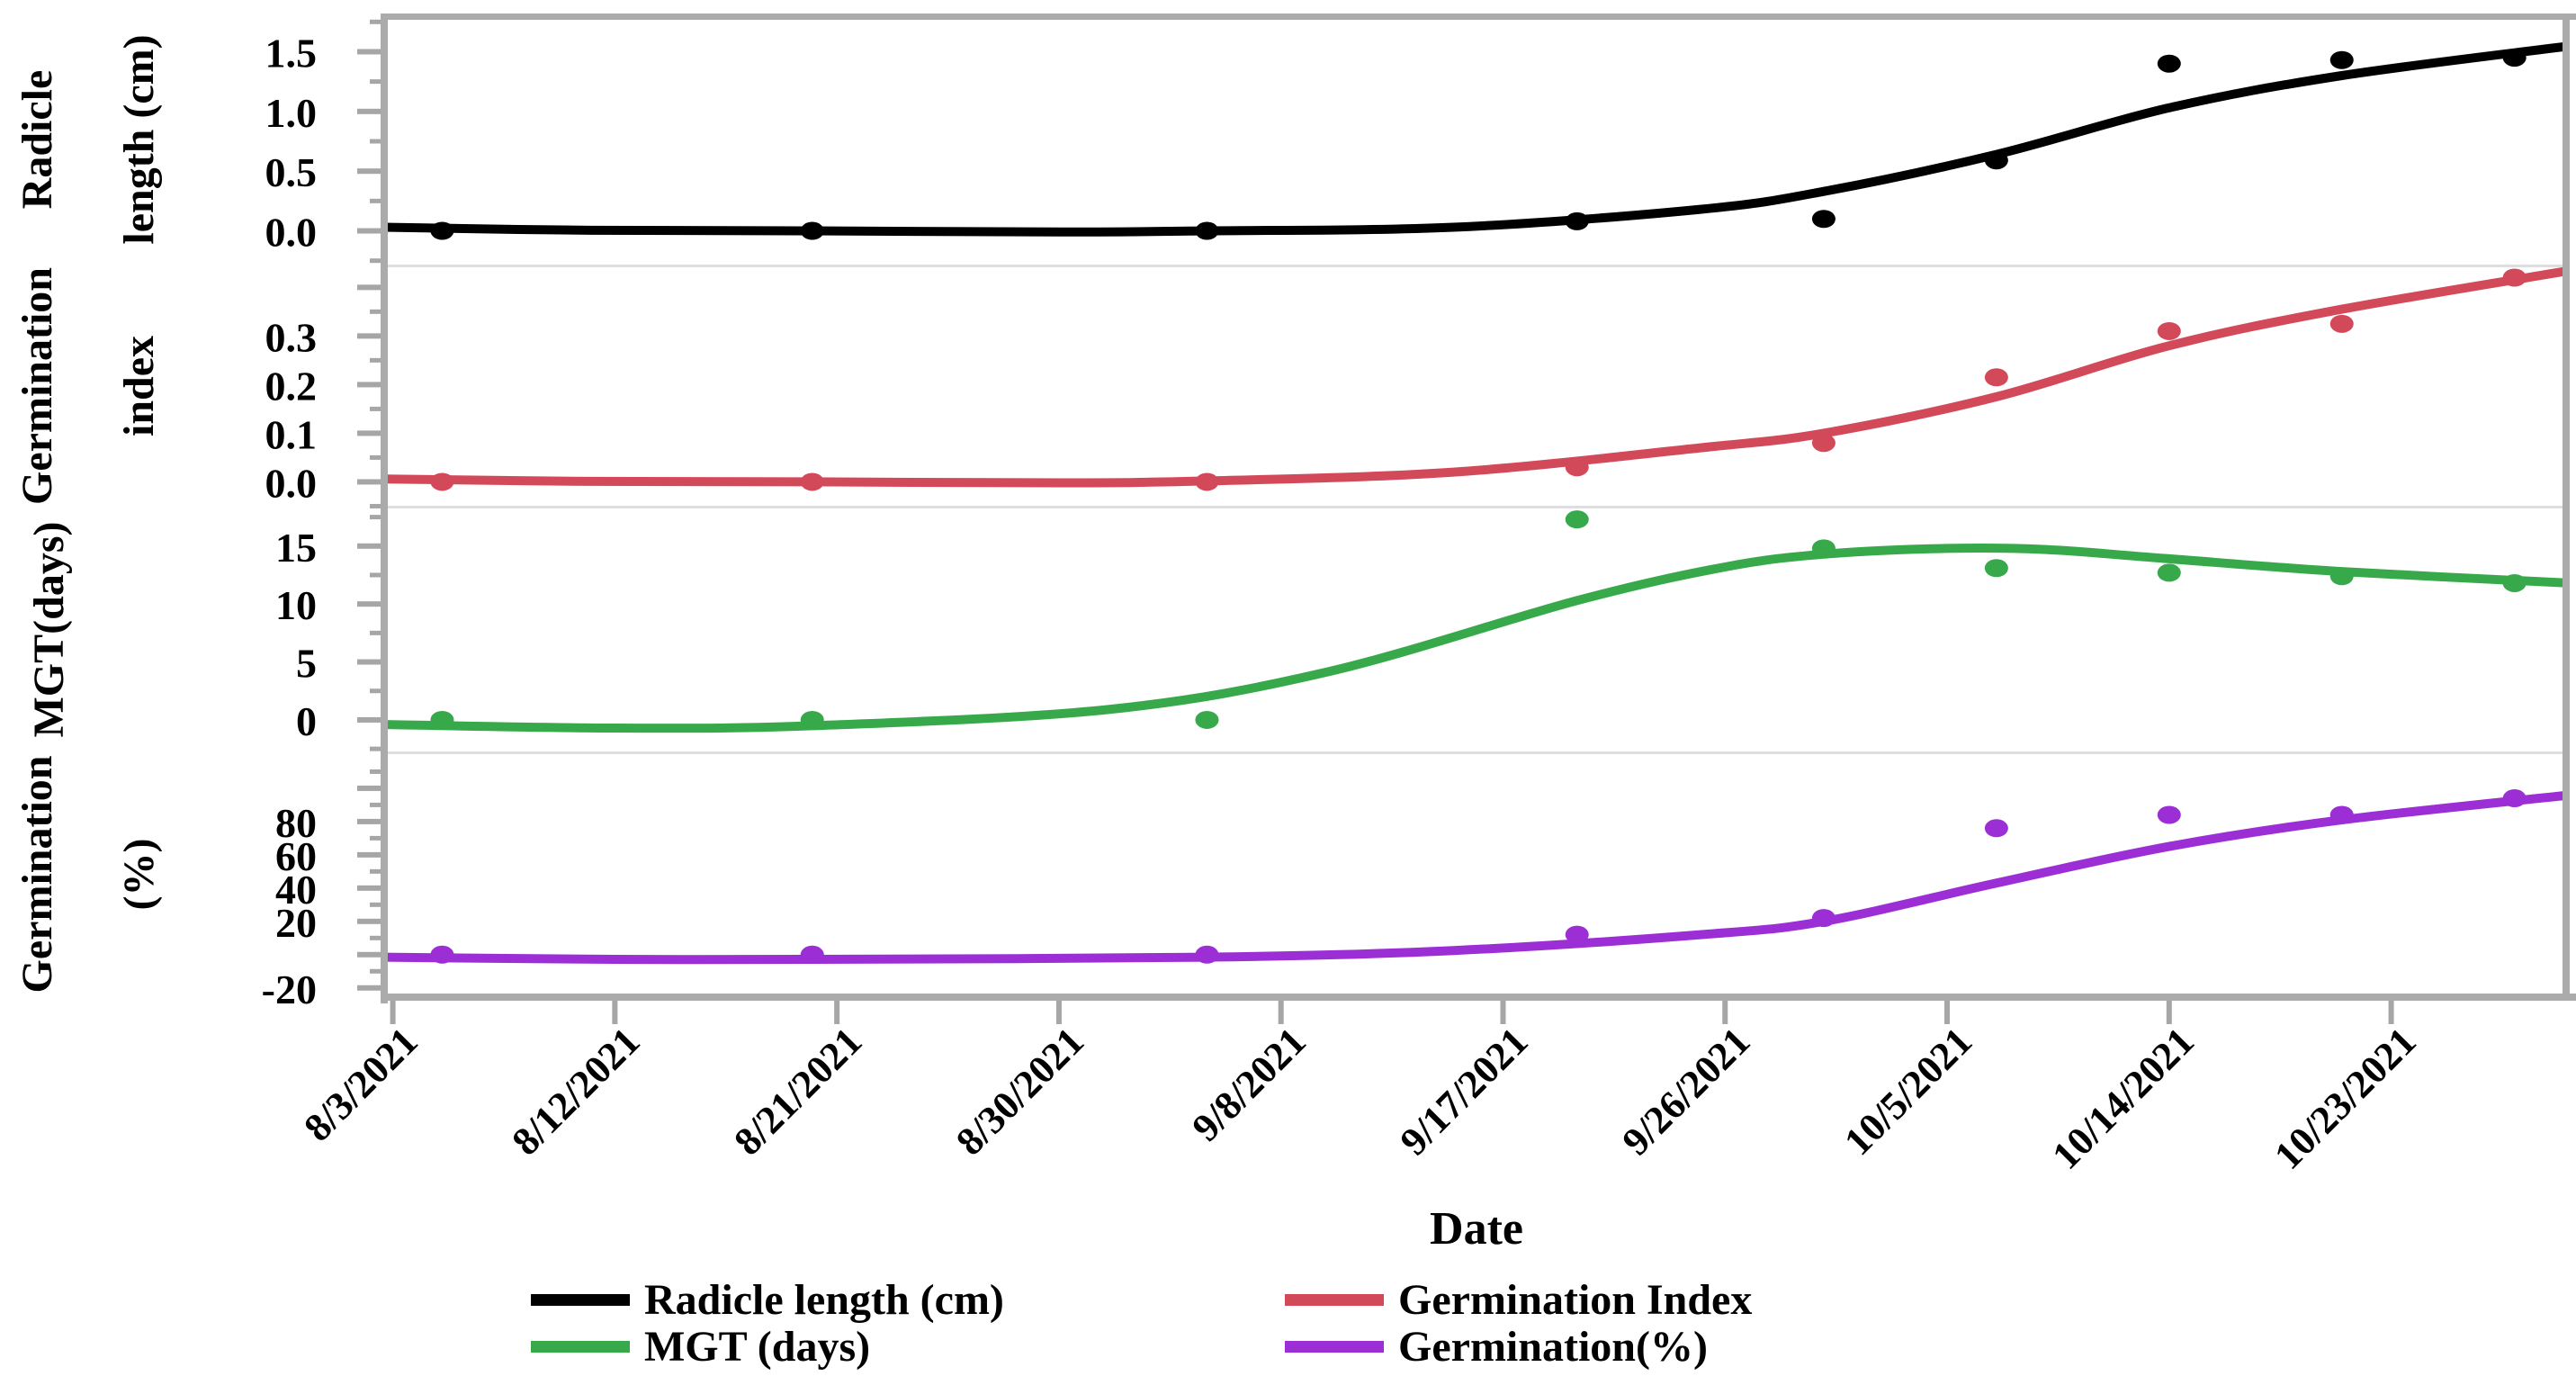 This screenshot has width=2576, height=1376. Describe the element at coordinates (1908, 1091) in the screenshot. I see `x-tick-label: 10/5/2021` at that location.